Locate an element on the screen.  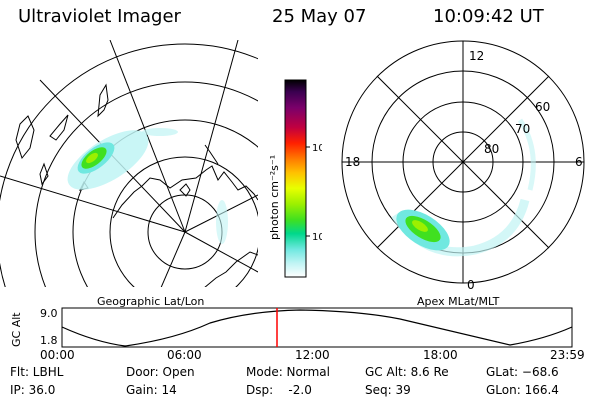
colorbar: 100 10 photon cm⁻²s⁻¹ is located at coordinates (295, 178).